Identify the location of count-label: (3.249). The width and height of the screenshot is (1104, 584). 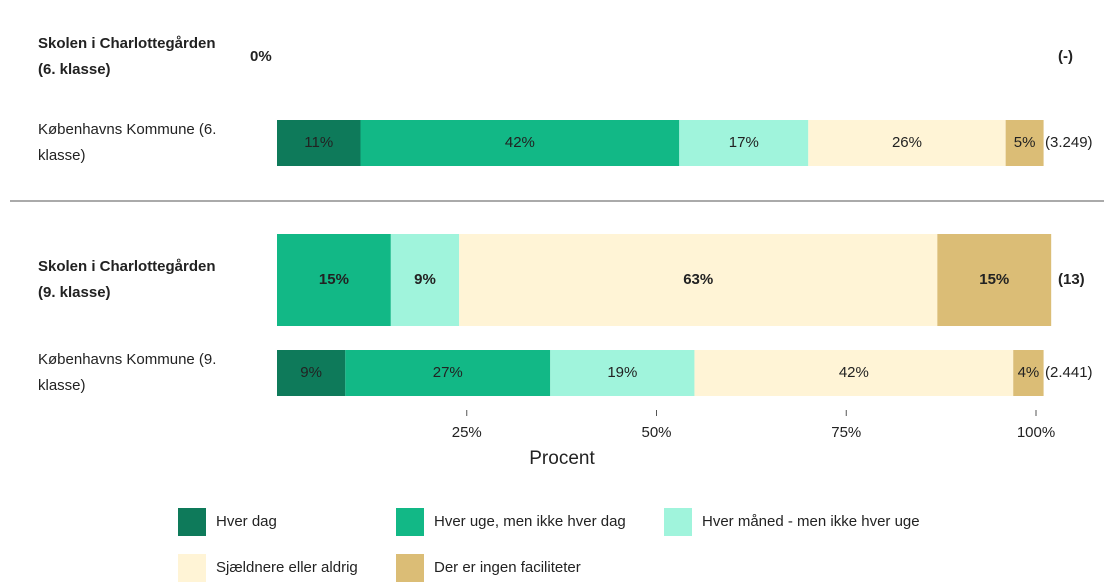
(1069, 142).